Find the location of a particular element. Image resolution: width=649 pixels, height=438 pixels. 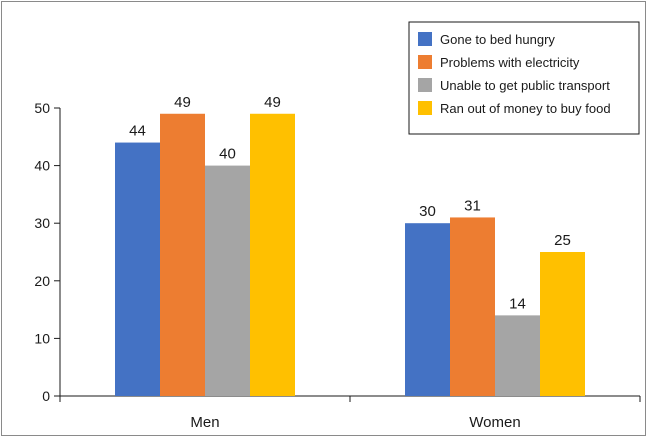

legend-box is located at coordinates (524, 78).